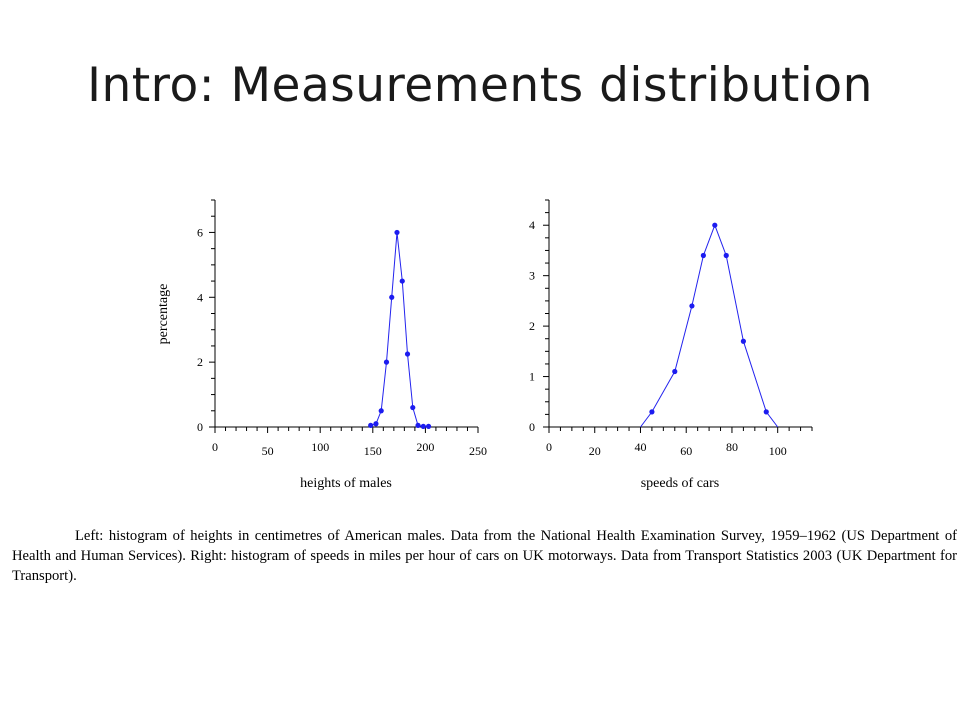 Image resolution: width=960 pixels, height=720 pixels. I want to click on x-tick-label: 60, so click(686, 451).